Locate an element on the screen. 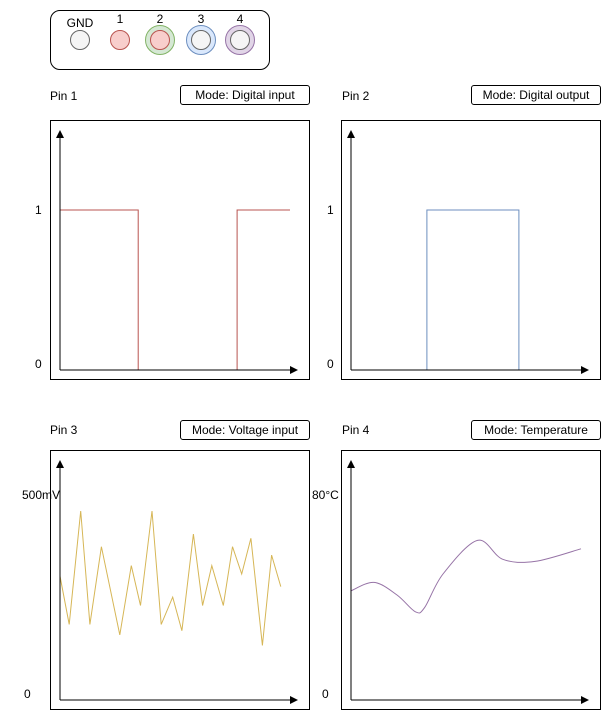 The height and width of the screenshot is (720, 610). panel-4-title: Pin 4 is located at coordinates (356, 430).